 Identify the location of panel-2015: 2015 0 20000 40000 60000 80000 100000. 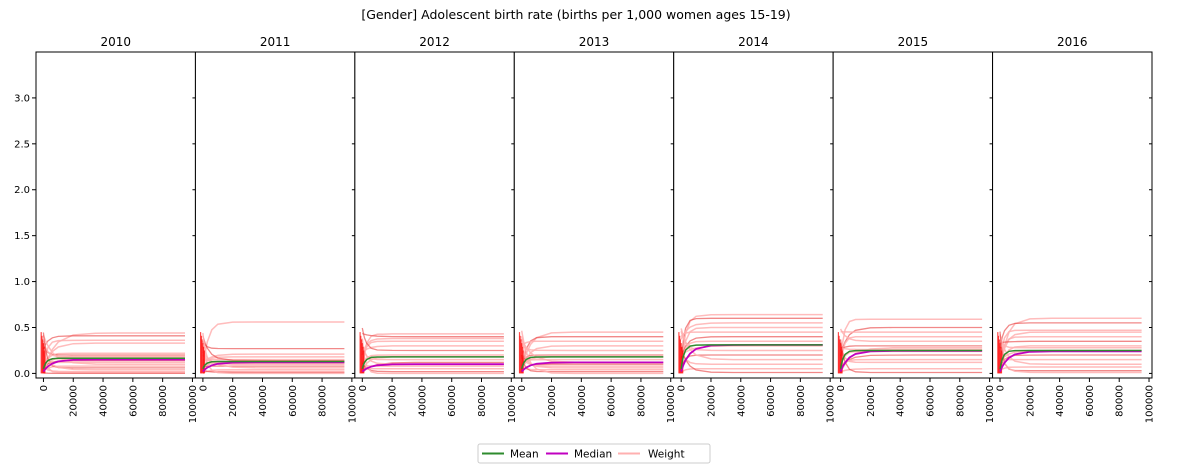
(914, 229).